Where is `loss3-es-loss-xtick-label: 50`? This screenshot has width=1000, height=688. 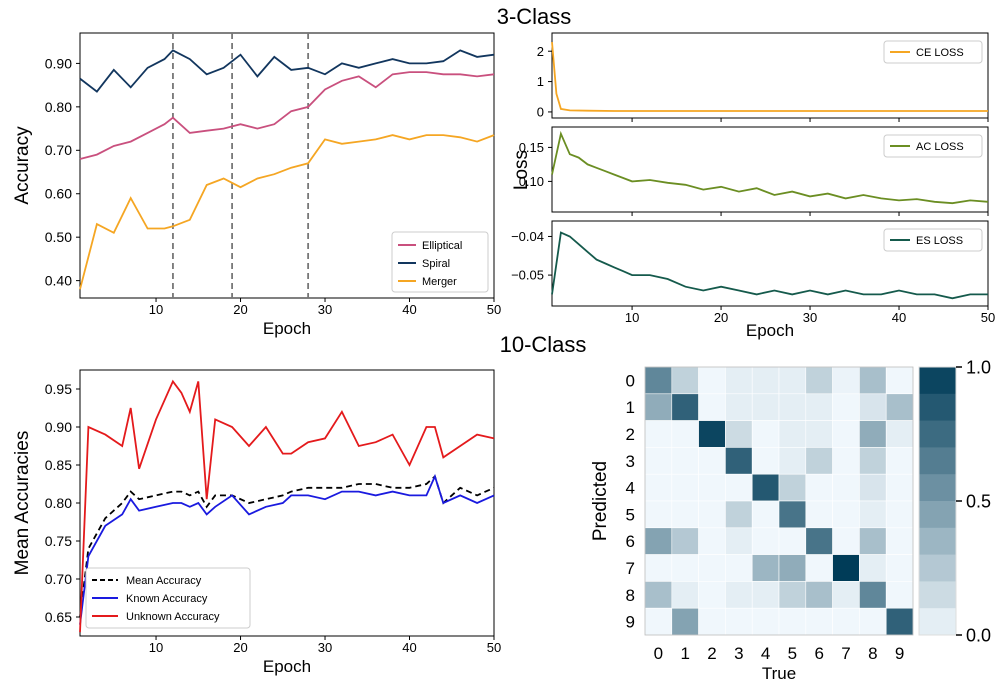 loss3-es-loss-xtick-label: 50 is located at coordinates (988, 317).